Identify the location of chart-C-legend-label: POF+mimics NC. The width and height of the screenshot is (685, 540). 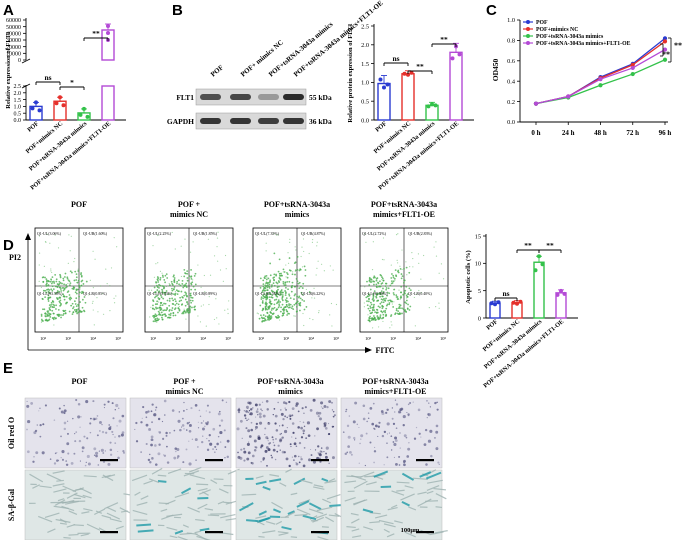
(557, 30).